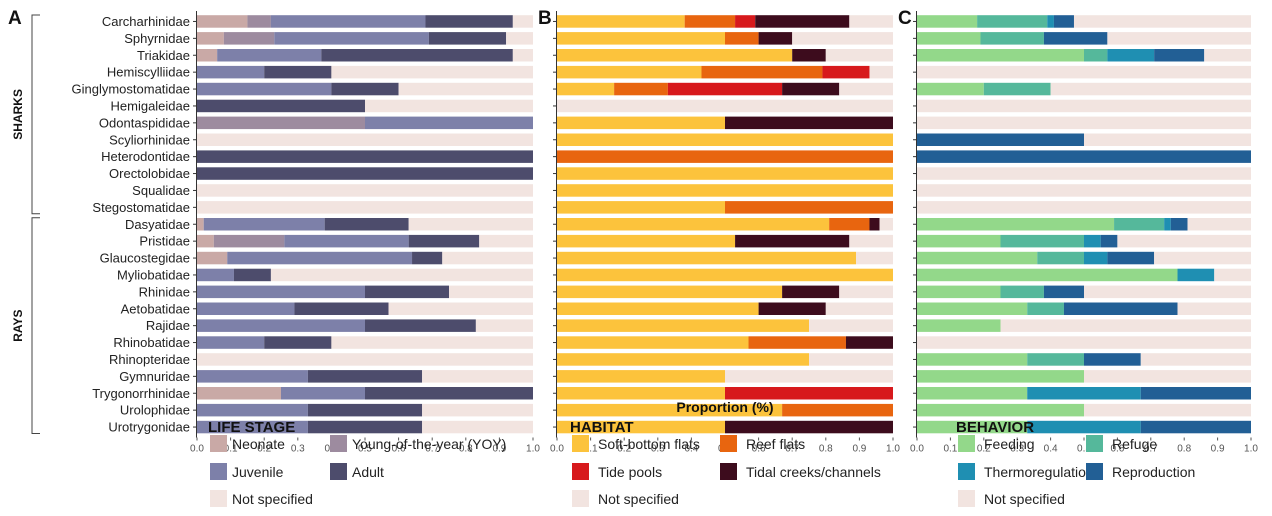 The width and height of the screenshot is (1272, 516). What do you see at coordinates (432, 449) in the screenshot?
I see `x-tick-label: 0.7` at bounding box center [432, 449].